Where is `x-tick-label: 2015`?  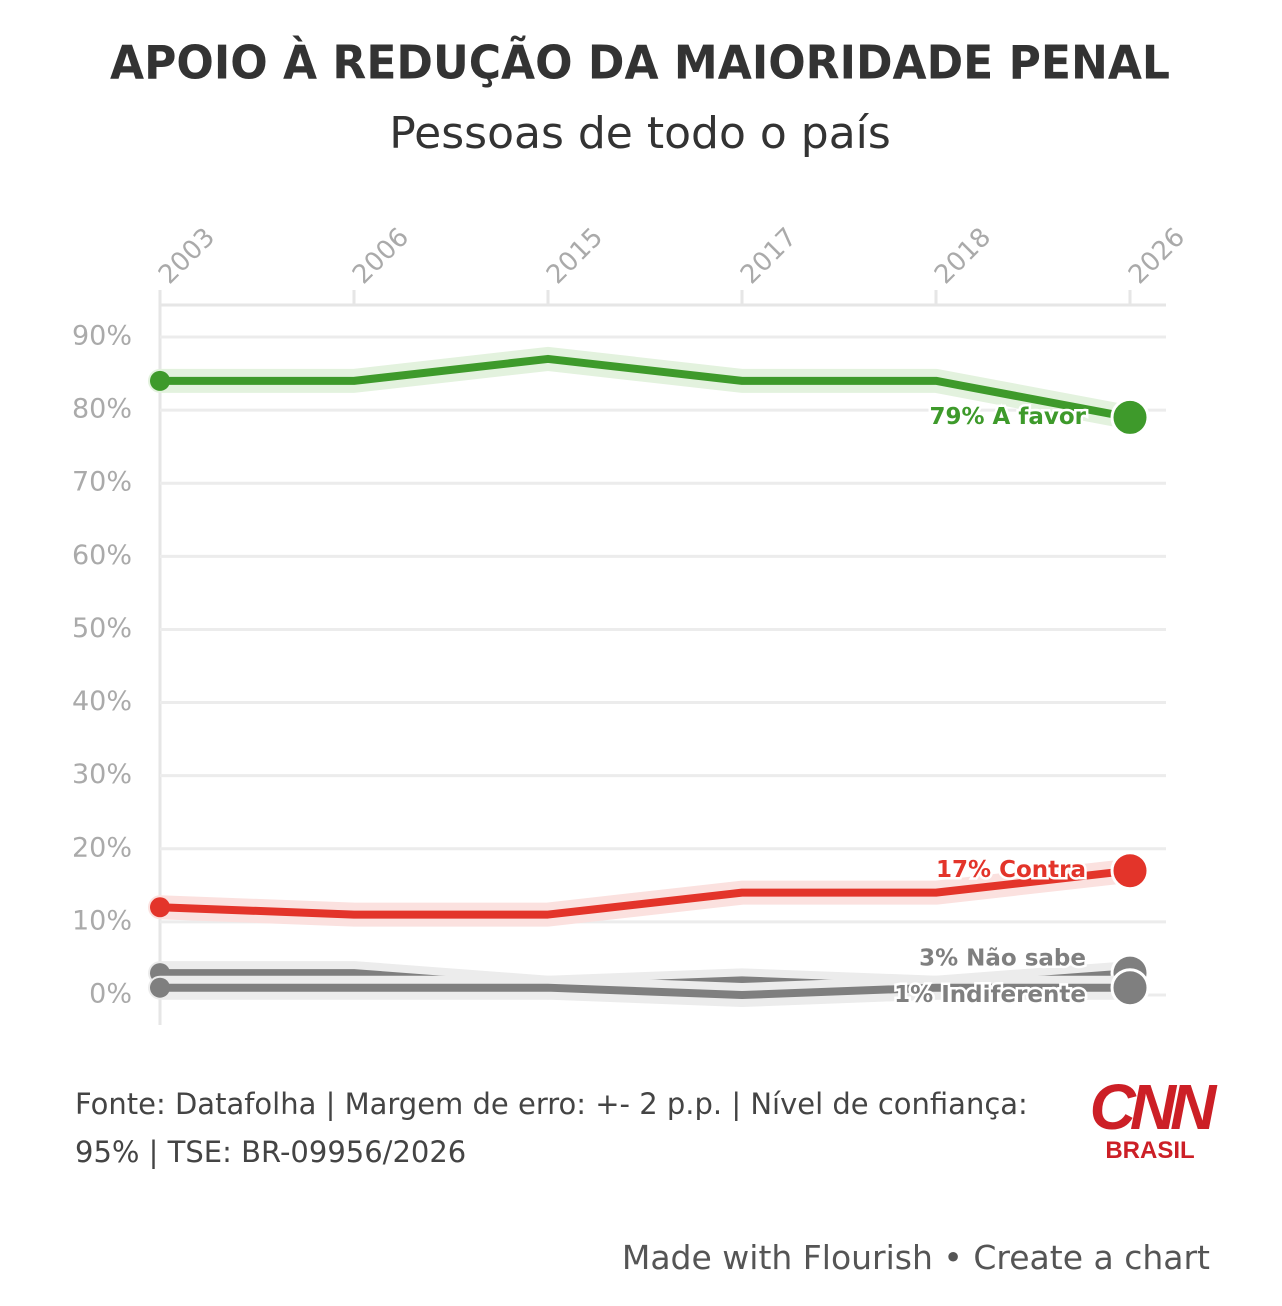 x-tick-label: 2015 is located at coordinates (575, 256).